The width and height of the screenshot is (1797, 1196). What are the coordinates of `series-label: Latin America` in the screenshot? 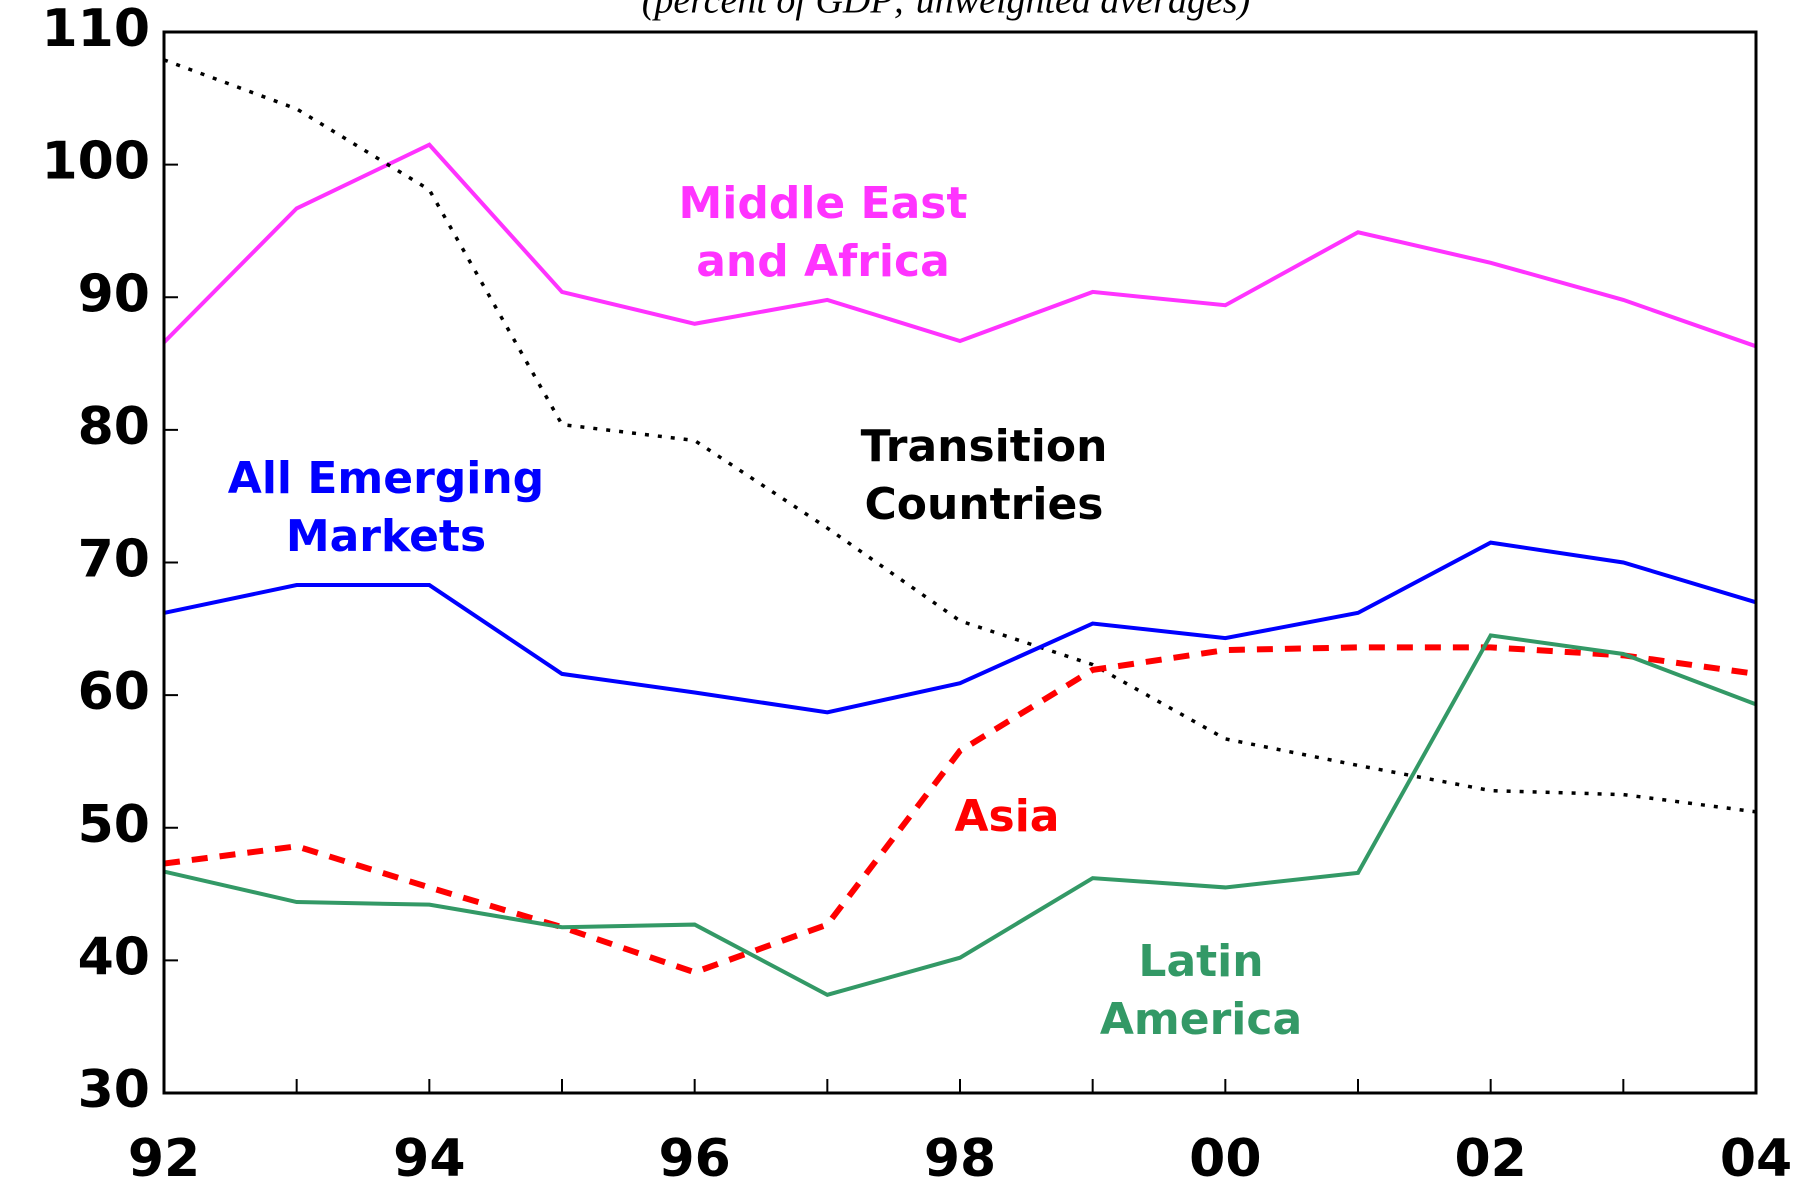 It's located at (1201, 990).